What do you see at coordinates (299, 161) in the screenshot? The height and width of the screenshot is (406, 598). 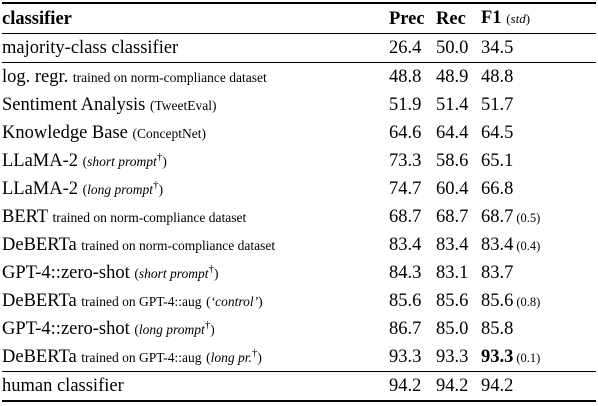 I see `table-row: LLaMA-2 (short prompt†) 73.3 58.6 65.1` at bounding box center [299, 161].